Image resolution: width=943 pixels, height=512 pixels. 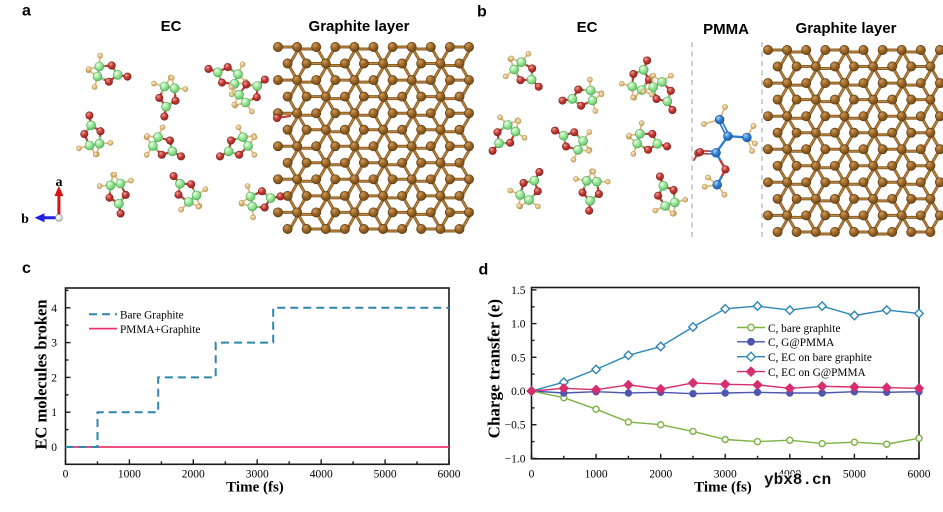 I want to click on svg-text: PMMA+Graphite, so click(x=160, y=330).